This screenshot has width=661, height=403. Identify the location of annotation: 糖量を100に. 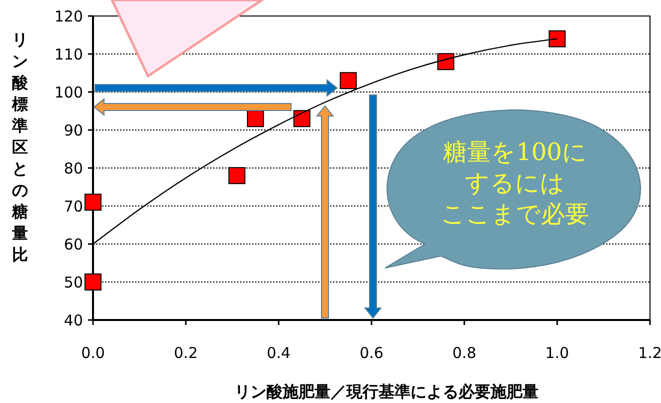
(515, 152).